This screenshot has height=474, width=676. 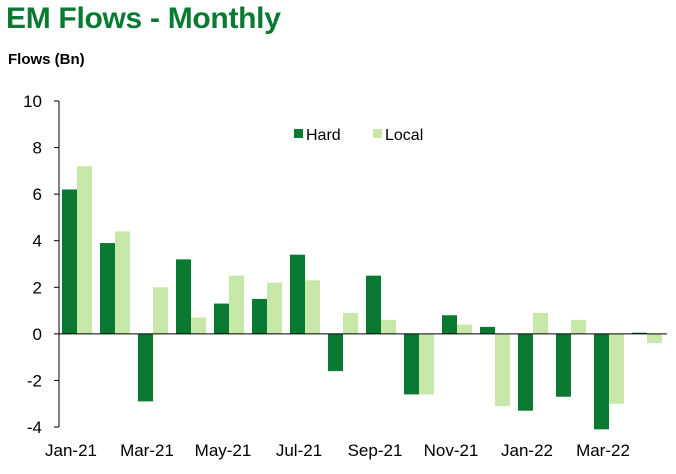 I want to click on legend-swatch-hard, so click(x=298, y=133).